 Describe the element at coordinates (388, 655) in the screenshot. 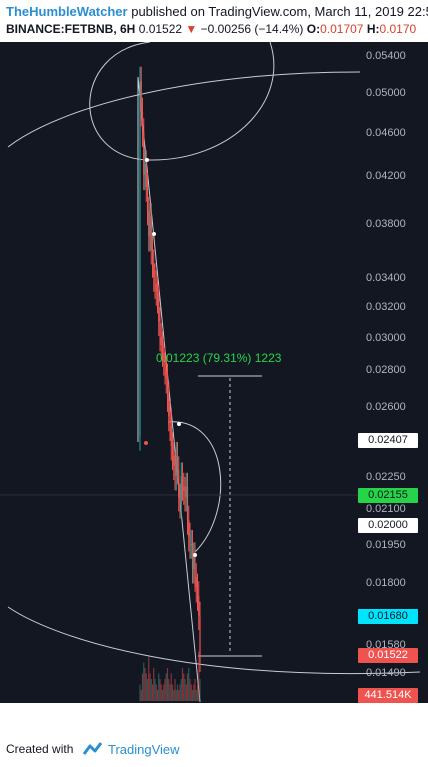

I see `price-badge: 0.01522` at that location.